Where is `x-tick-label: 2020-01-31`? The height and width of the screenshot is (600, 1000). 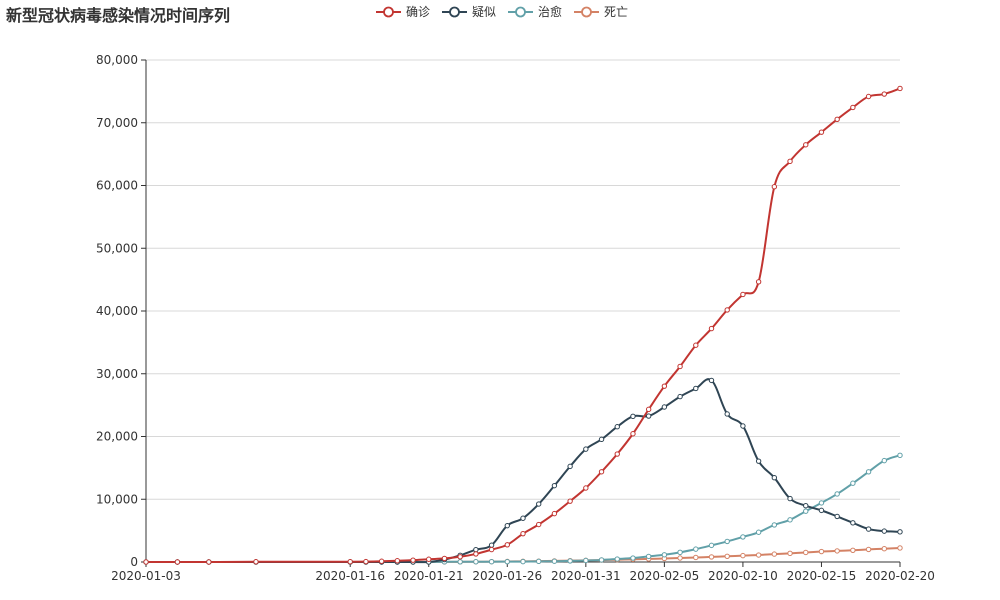 x-tick-label: 2020-01-31 is located at coordinates (586, 576).